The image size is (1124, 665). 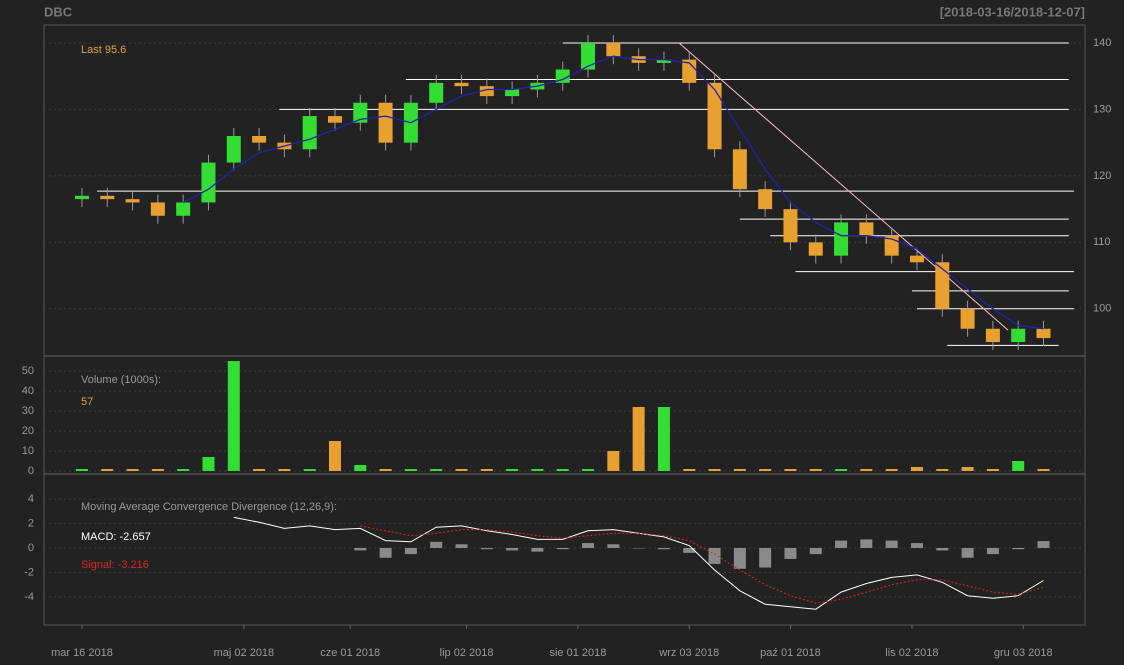 What do you see at coordinates (1102, 109) in the screenshot?
I see `y-tick-label: 130` at bounding box center [1102, 109].